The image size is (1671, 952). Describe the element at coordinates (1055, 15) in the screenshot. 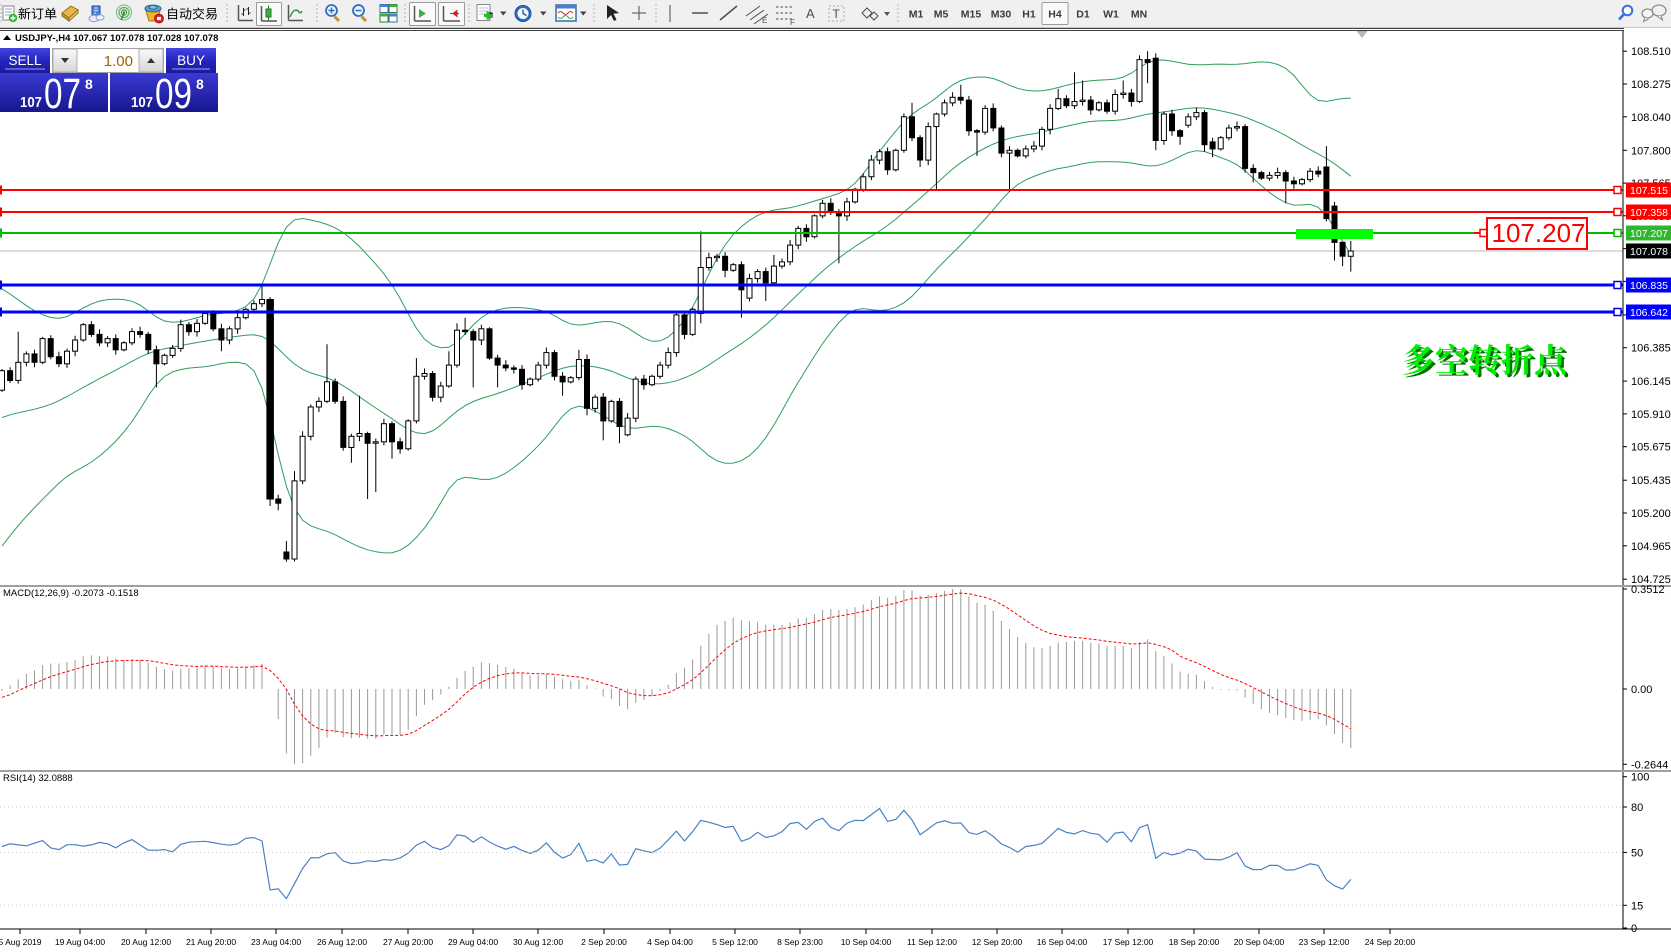

I see `svg-text: H4` at that location.